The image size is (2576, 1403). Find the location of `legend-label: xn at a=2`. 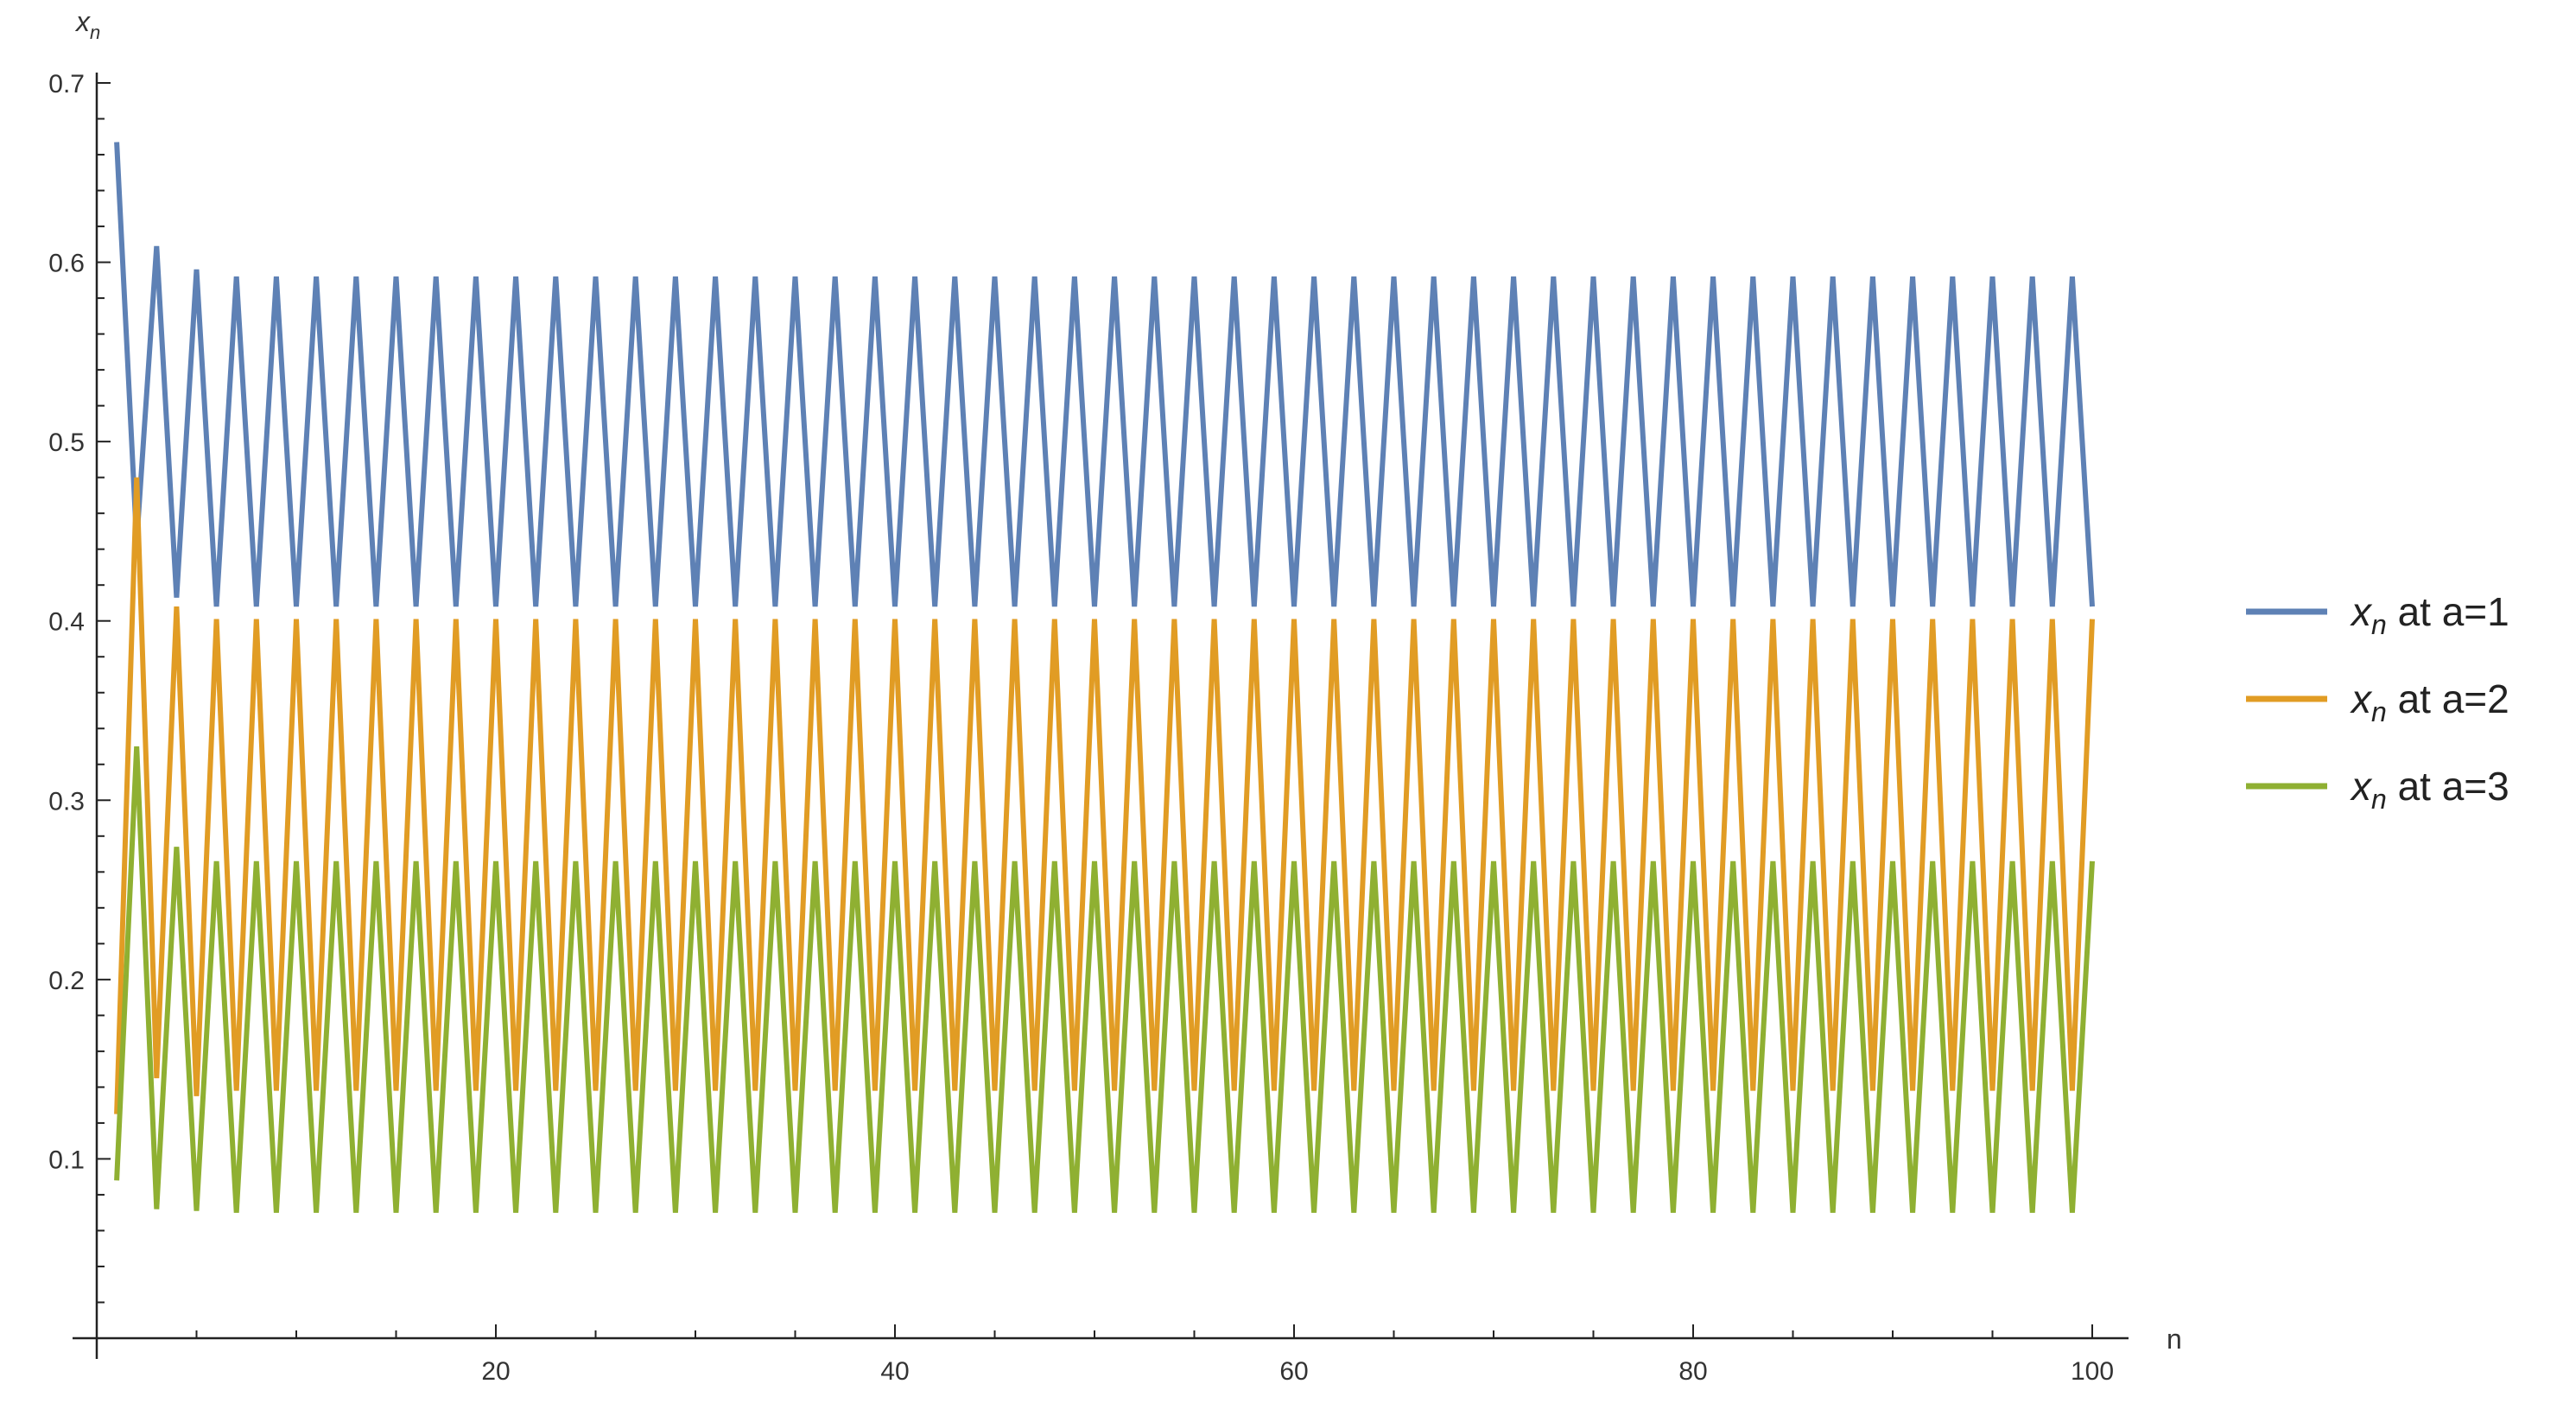

legend-label: xn at a=2 is located at coordinates (2429, 702).